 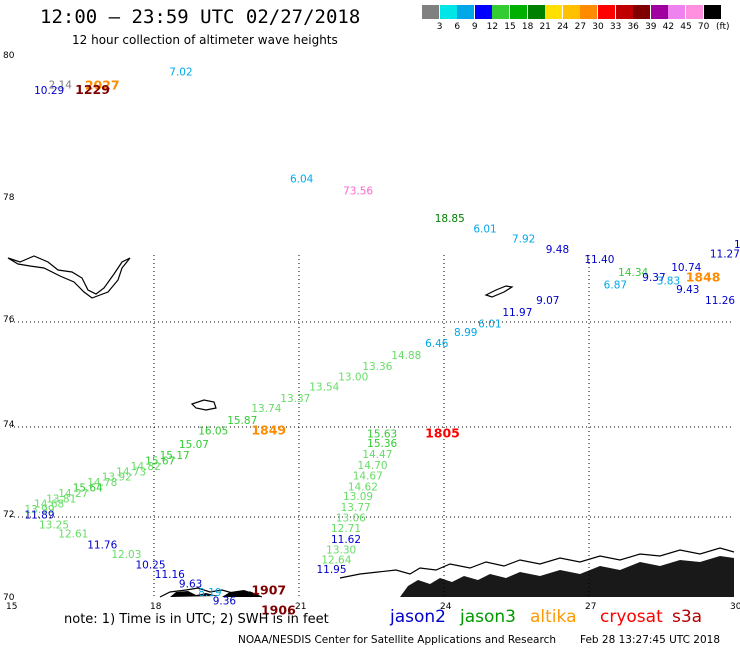 What do you see at coordinates (553, 617) in the screenshot?
I see `satellite-label: altika` at bounding box center [553, 617].